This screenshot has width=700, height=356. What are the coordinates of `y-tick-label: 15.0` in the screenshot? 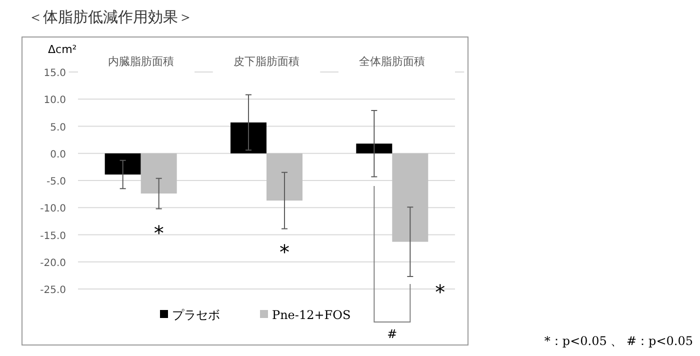 It's located at (55, 73).